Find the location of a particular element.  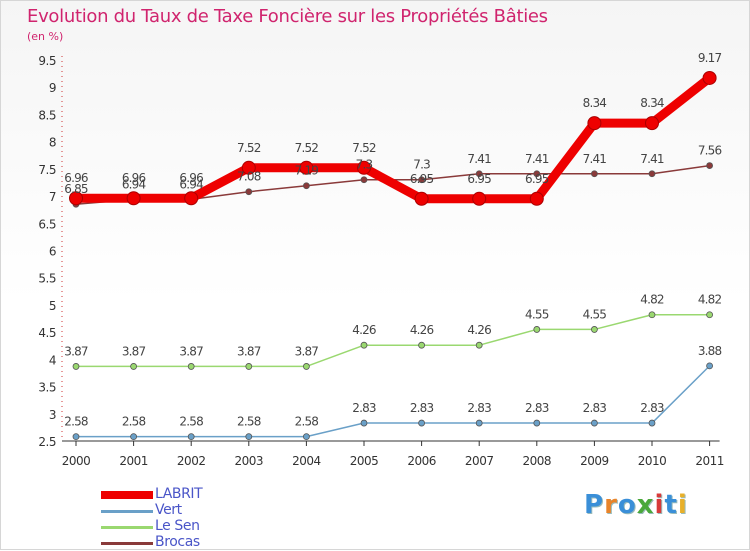

data-label: 7.56 is located at coordinates (710, 151).